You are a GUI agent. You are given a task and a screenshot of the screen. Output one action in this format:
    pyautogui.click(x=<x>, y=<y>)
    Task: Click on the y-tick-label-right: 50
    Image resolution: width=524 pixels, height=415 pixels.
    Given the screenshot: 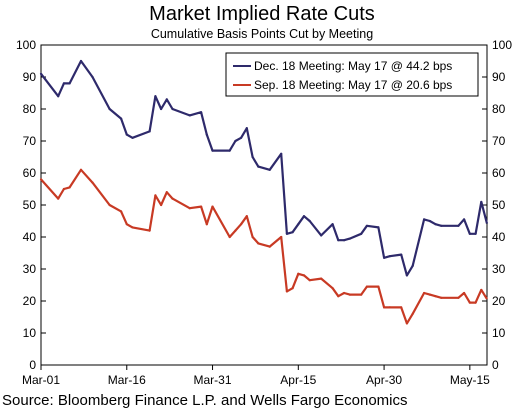 What is the action you would take?
    pyautogui.click(x=499, y=205)
    